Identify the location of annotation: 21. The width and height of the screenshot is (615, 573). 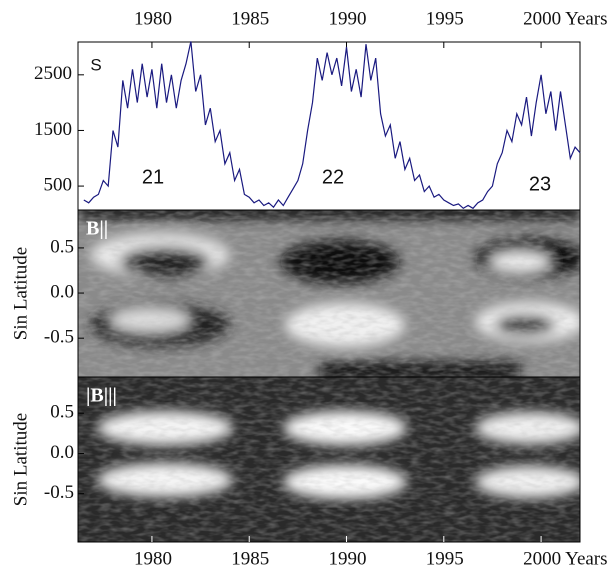
(153, 177).